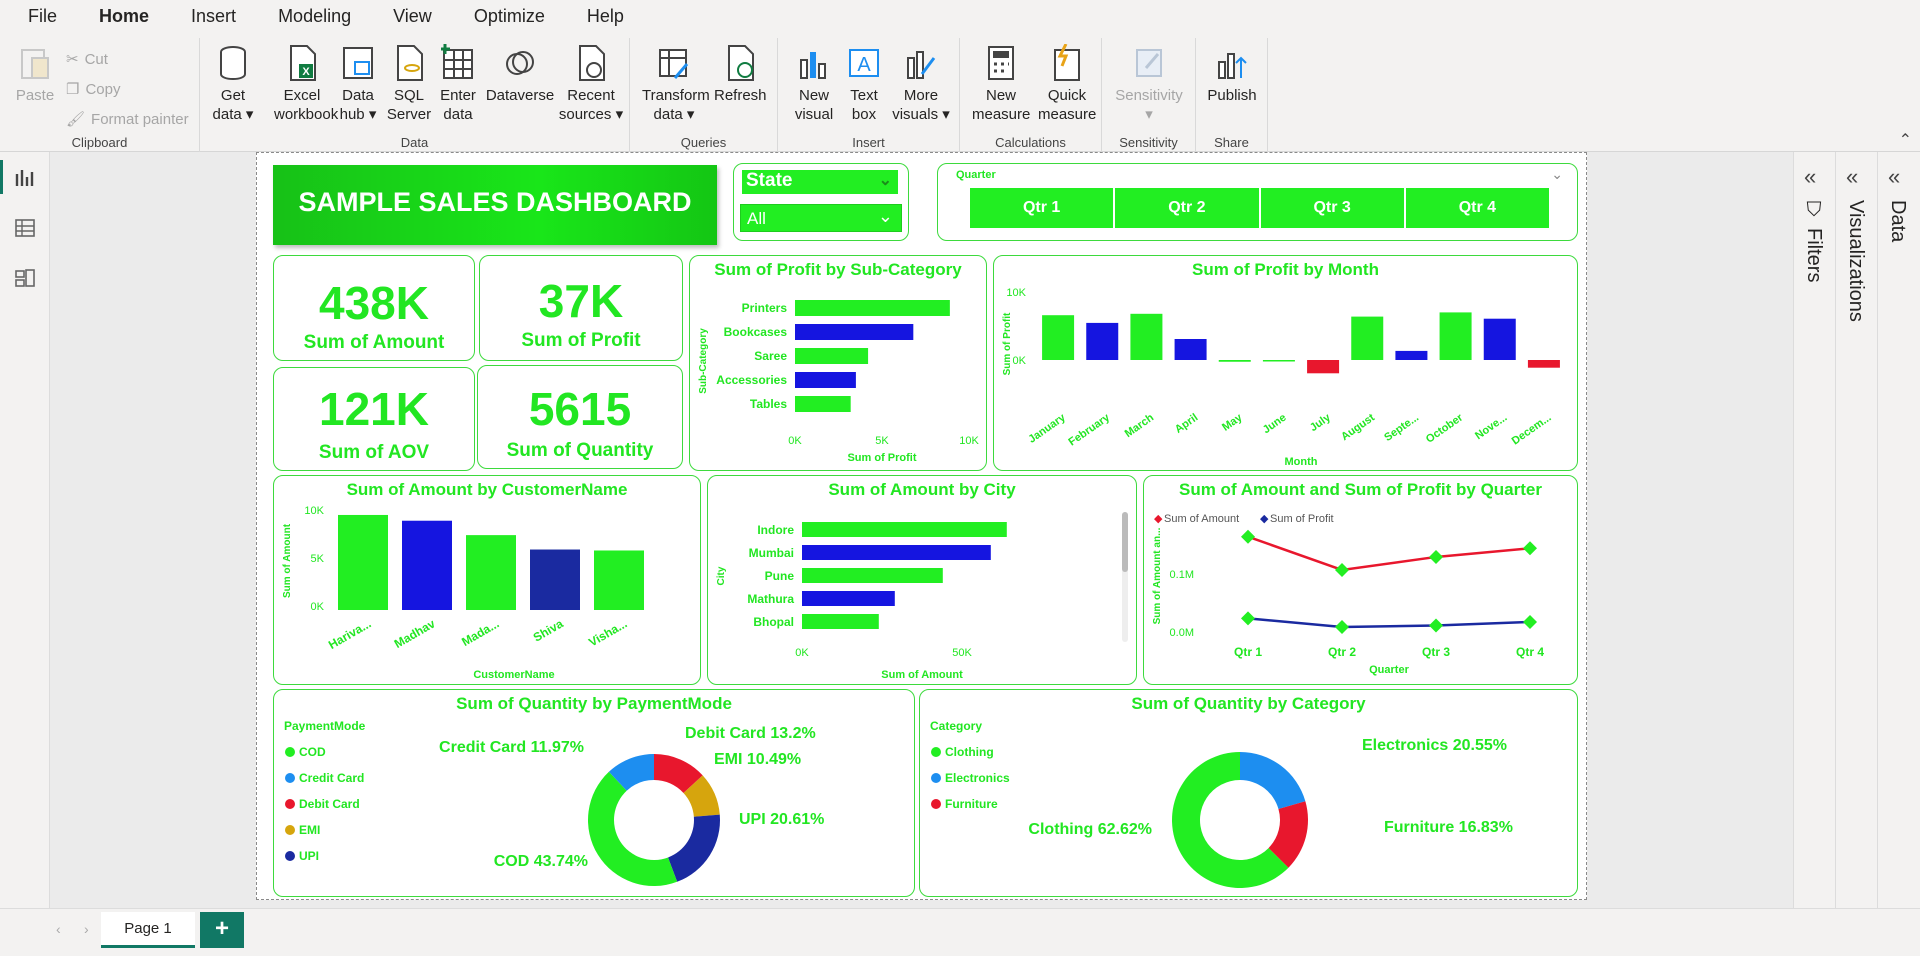 This screenshot has height=956, width=1920. I want to click on table-view-icon, so click(25, 228).